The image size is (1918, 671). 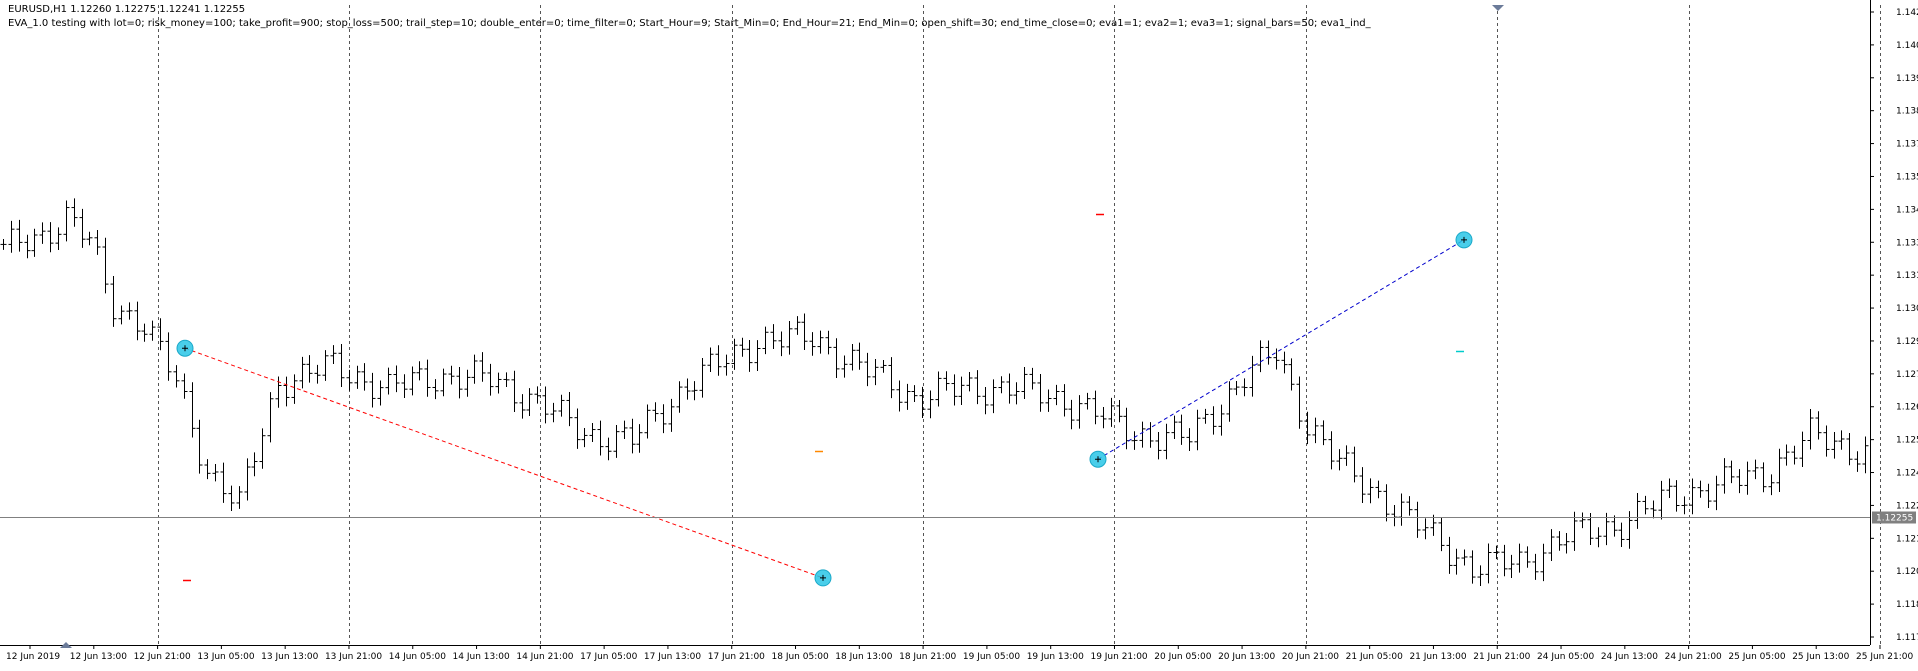 What do you see at coordinates (1498, 8) in the screenshot?
I see `chart-shift-marker` at bounding box center [1498, 8].